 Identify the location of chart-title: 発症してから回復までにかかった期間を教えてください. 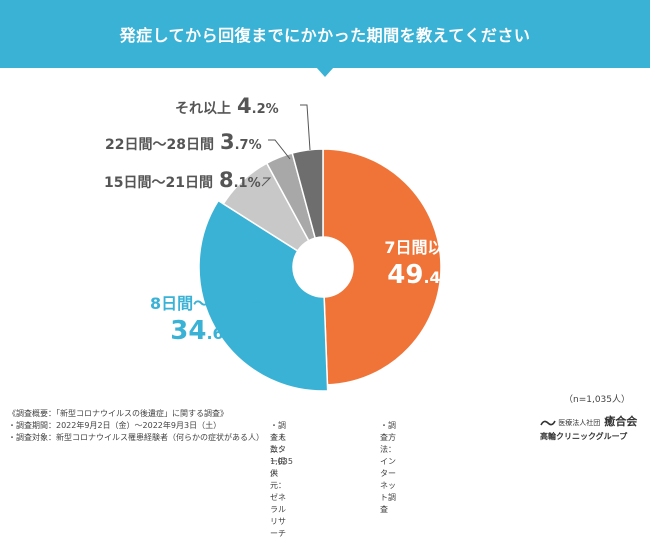
(325, 35).